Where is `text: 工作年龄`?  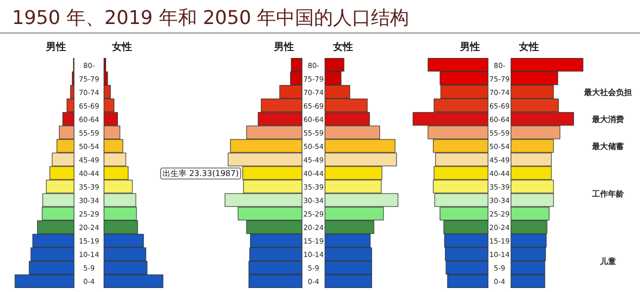
text: 工作年龄 is located at coordinates (608, 193).